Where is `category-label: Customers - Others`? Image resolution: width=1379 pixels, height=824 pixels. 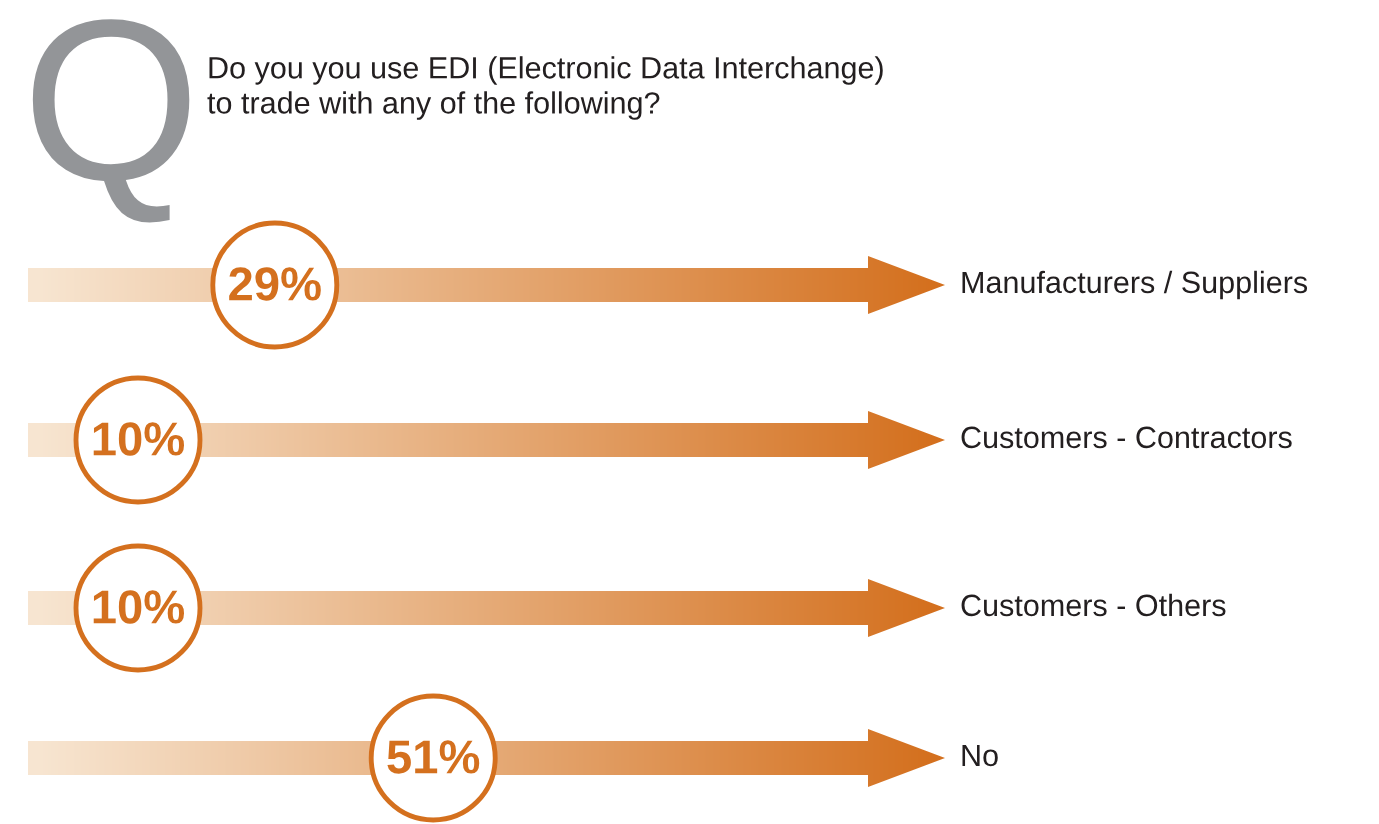
category-label: Customers - Others is located at coordinates (1093, 605).